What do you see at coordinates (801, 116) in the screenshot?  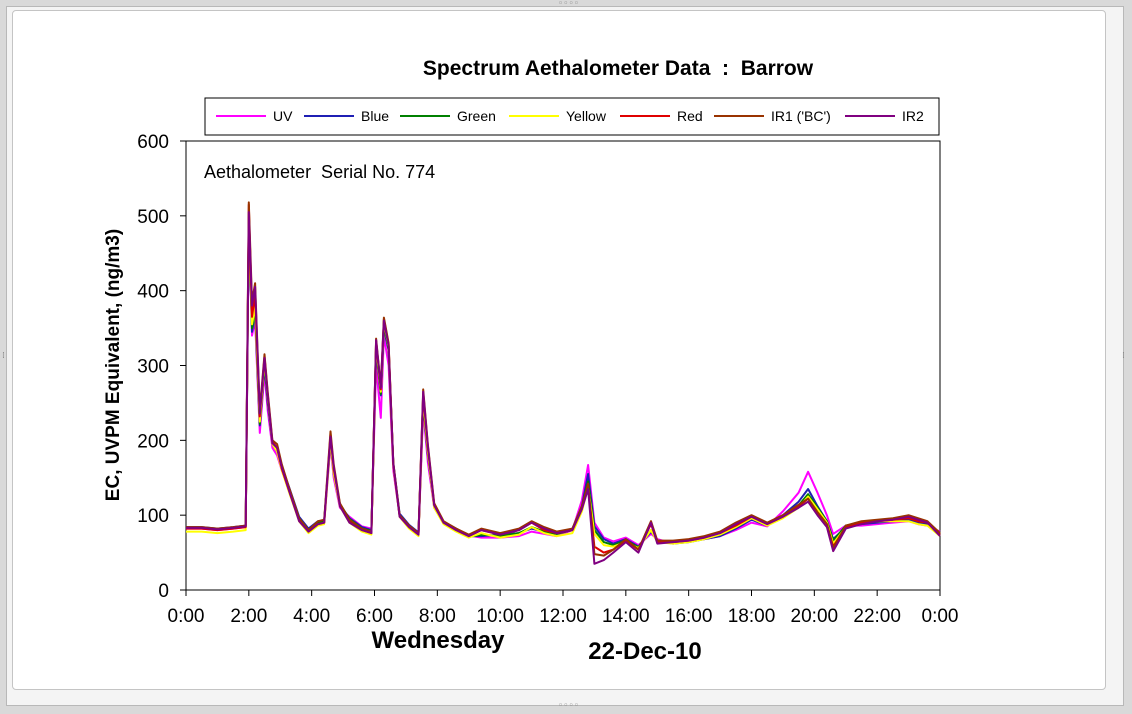 I see `legend-label-ir1-bc: IR1 ('BC')` at bounding box center [801, 116].